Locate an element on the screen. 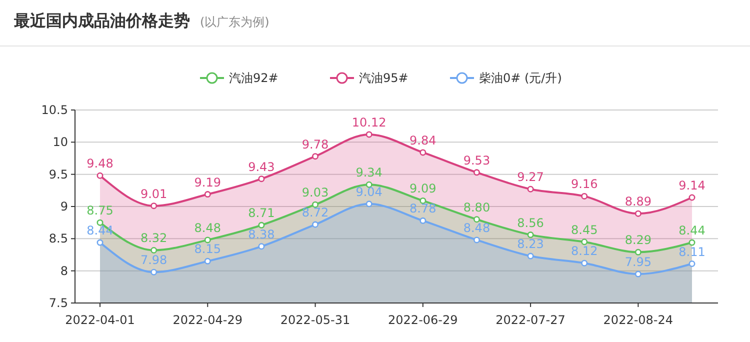 The height and width of the screenshot is (342, 750). data-label: 9.27 is located at coordinates (530, 177).